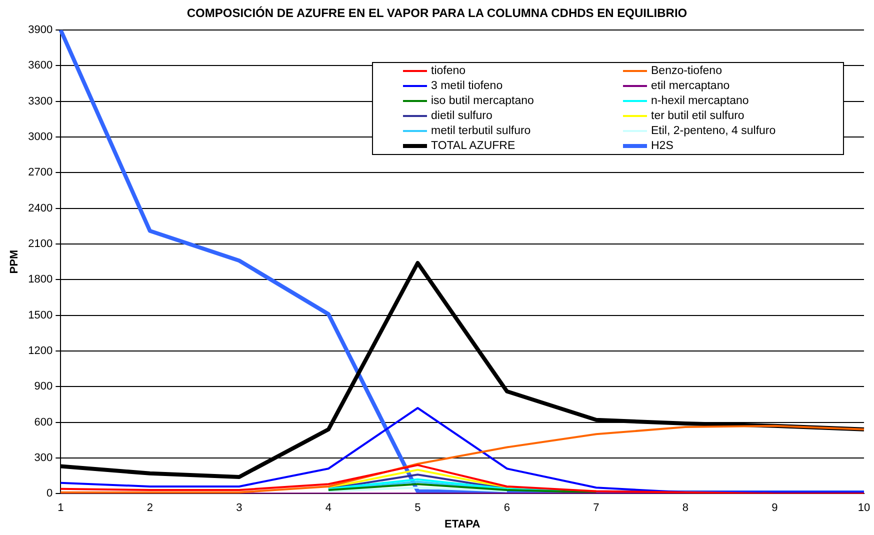 This screenshot has width=874, height=535. I want to click on legend-label: Etil, 2-penteno, 4 sulfuro, so click(713, 131).